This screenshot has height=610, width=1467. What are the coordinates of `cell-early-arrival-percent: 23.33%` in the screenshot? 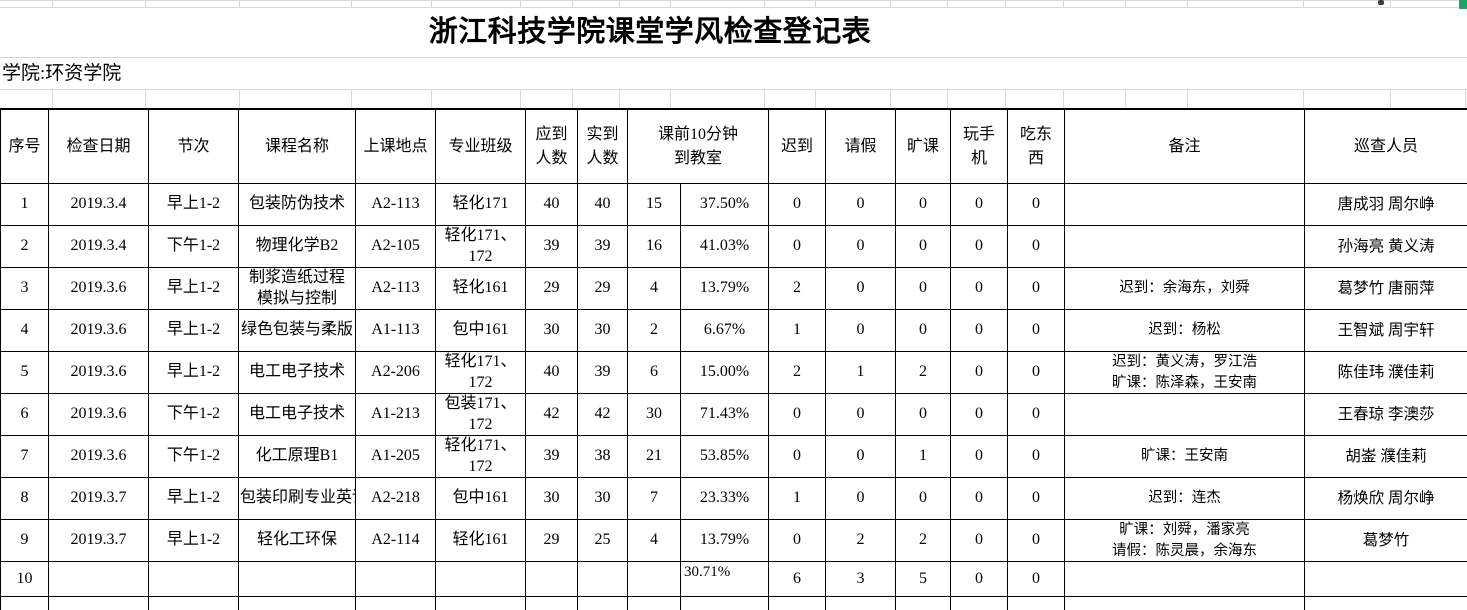 It's located at (724, 498).